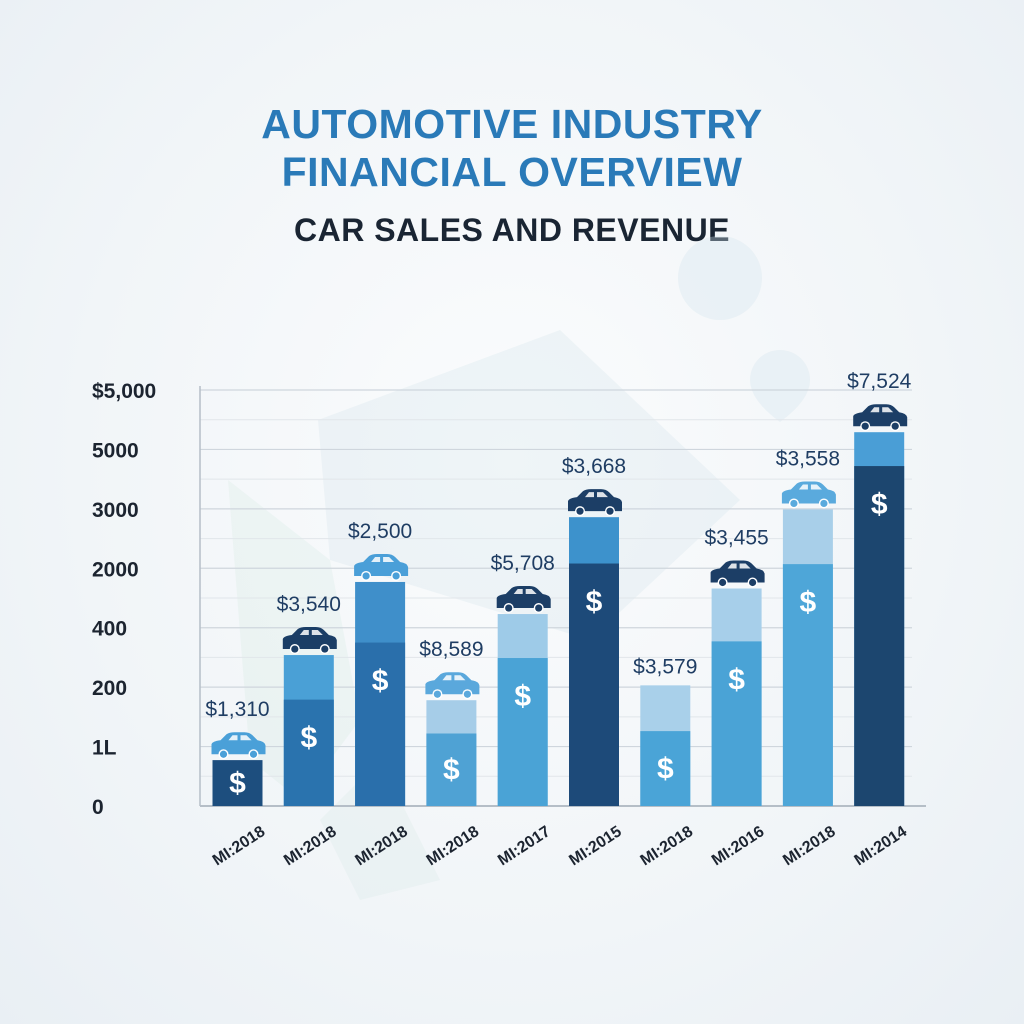  I want to click on value-label: $8,589, so click(451, 649).